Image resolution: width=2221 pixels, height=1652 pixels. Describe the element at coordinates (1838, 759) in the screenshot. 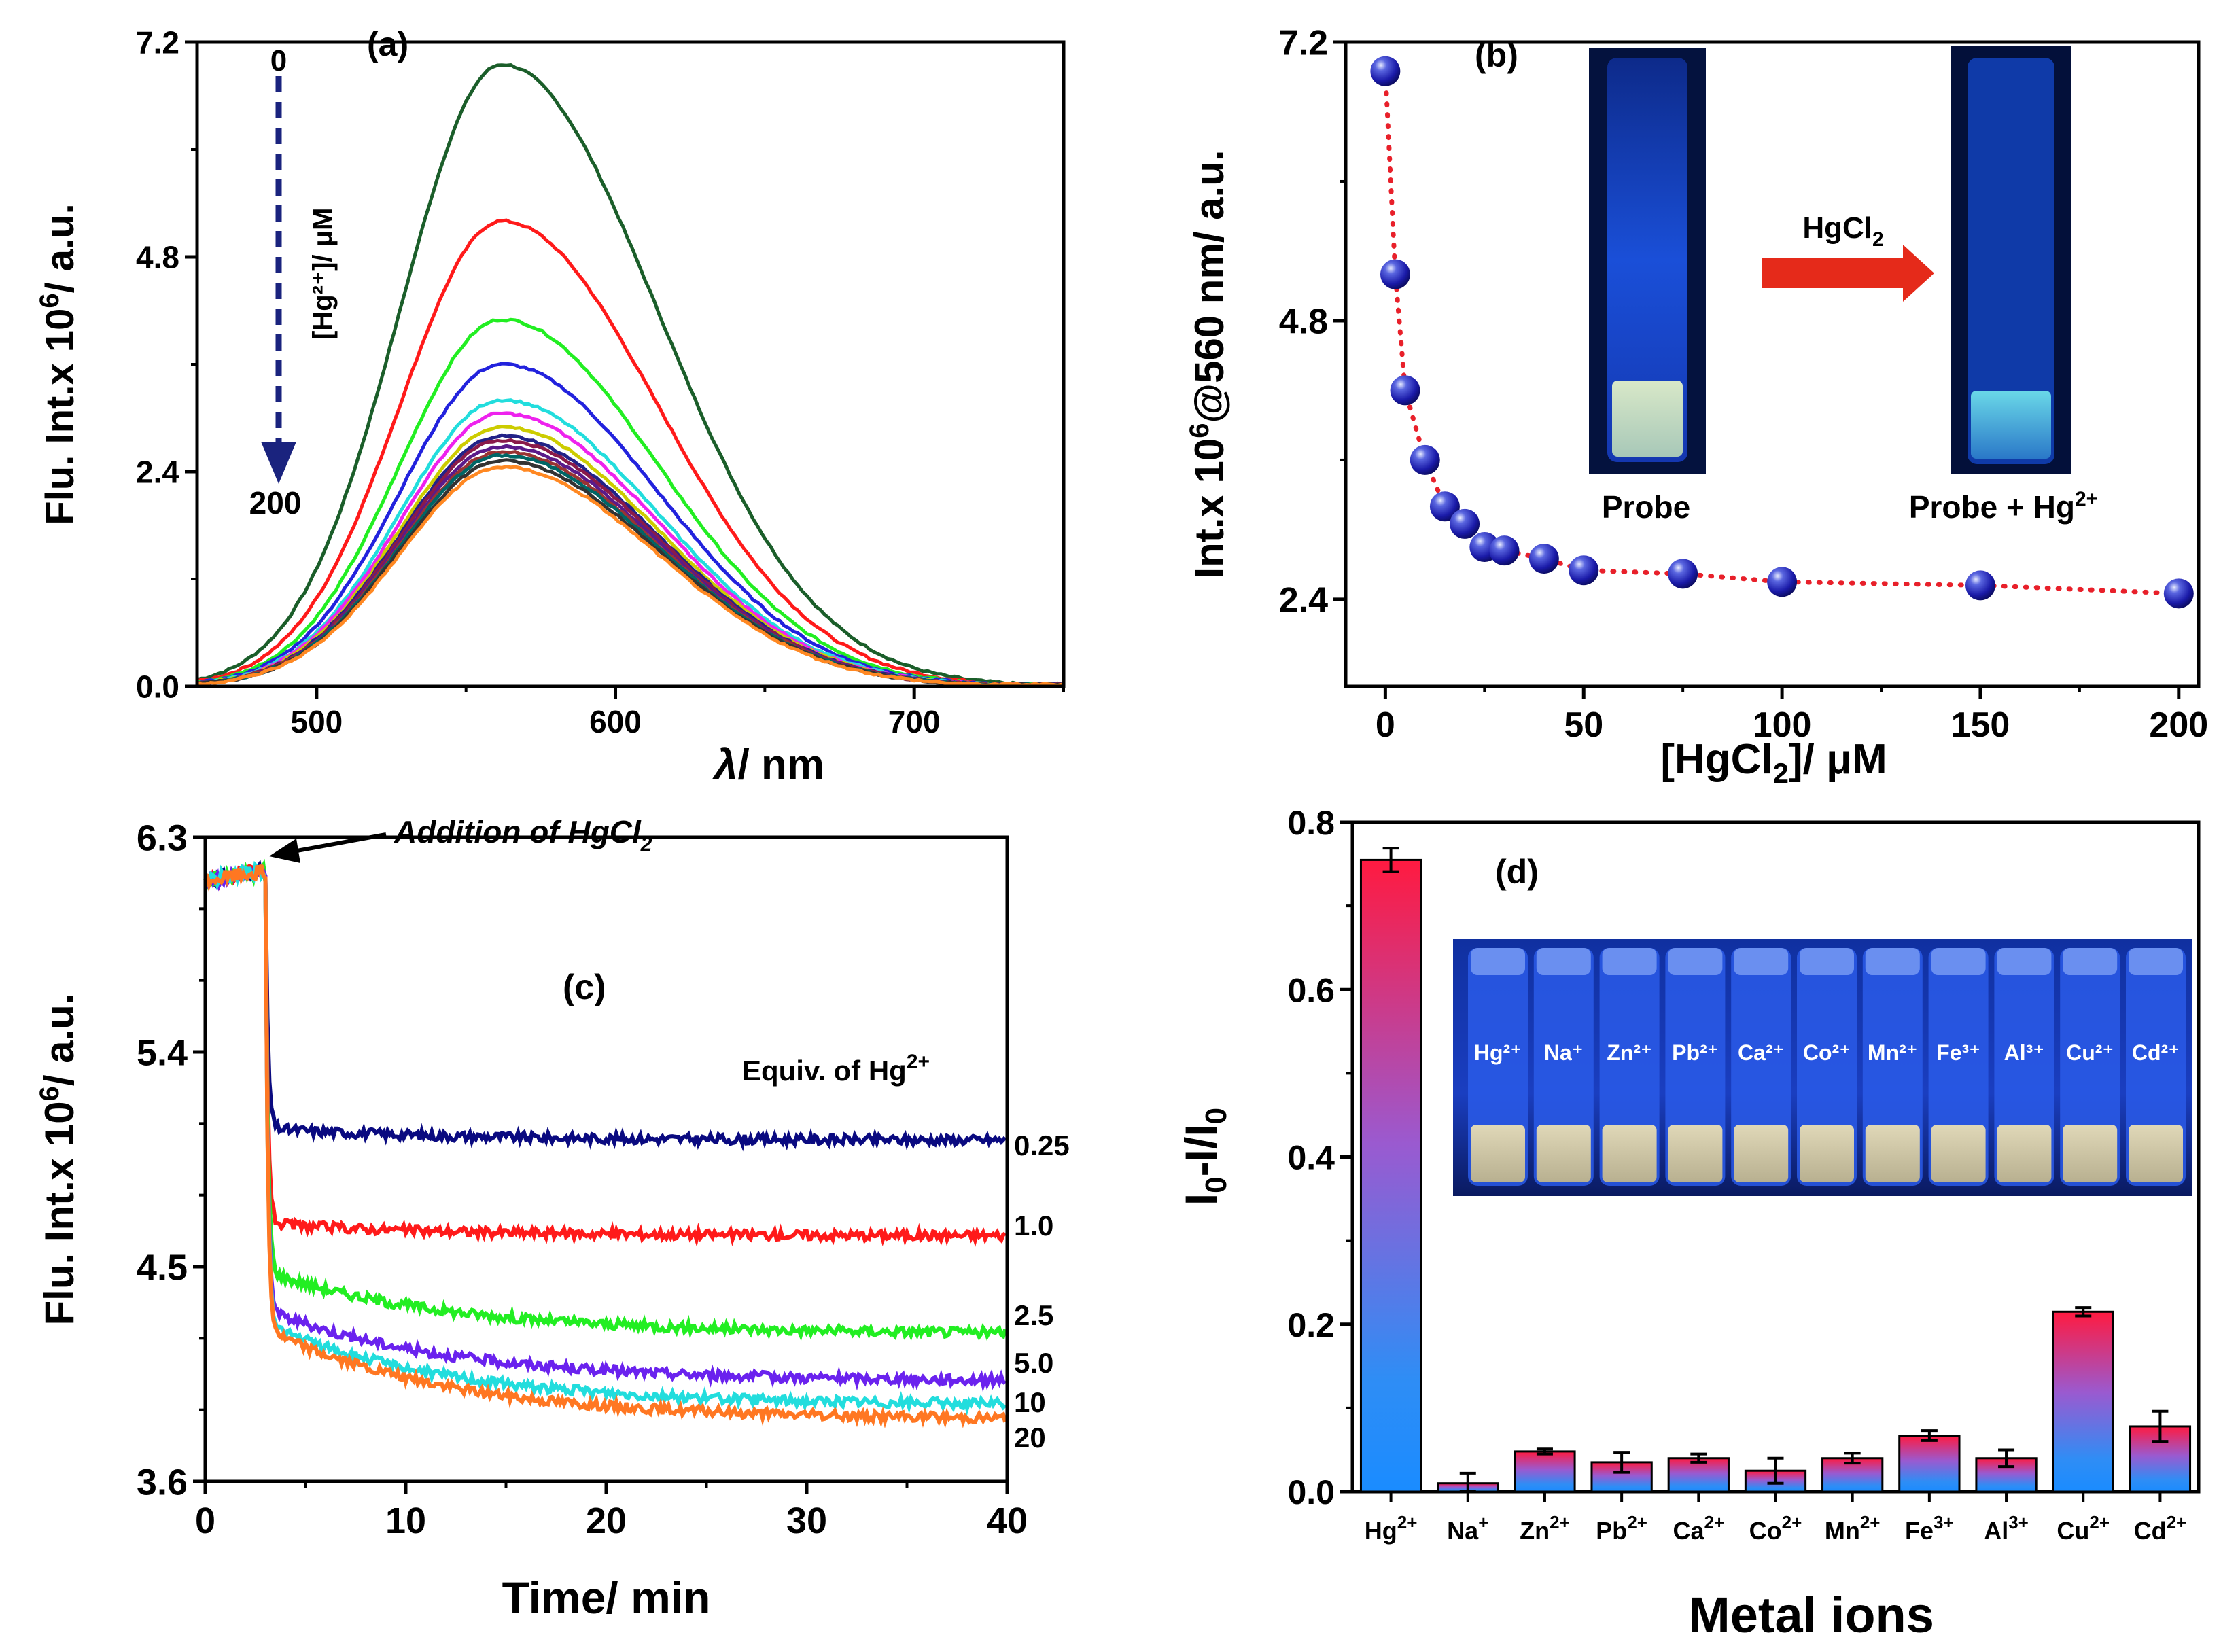

I see `panel-b-xlabel-unit: ]/ μM` at that location.